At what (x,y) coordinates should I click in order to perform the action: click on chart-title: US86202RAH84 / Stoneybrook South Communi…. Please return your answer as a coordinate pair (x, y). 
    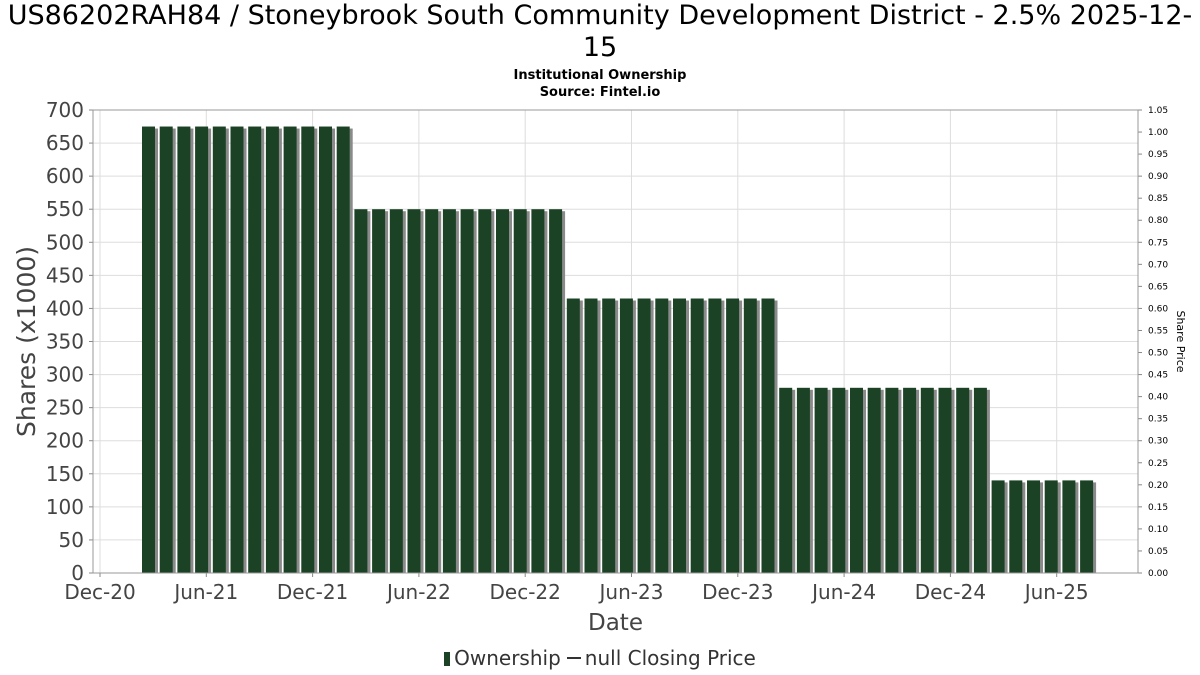
    Looking at the image, I should click on (600, 31).